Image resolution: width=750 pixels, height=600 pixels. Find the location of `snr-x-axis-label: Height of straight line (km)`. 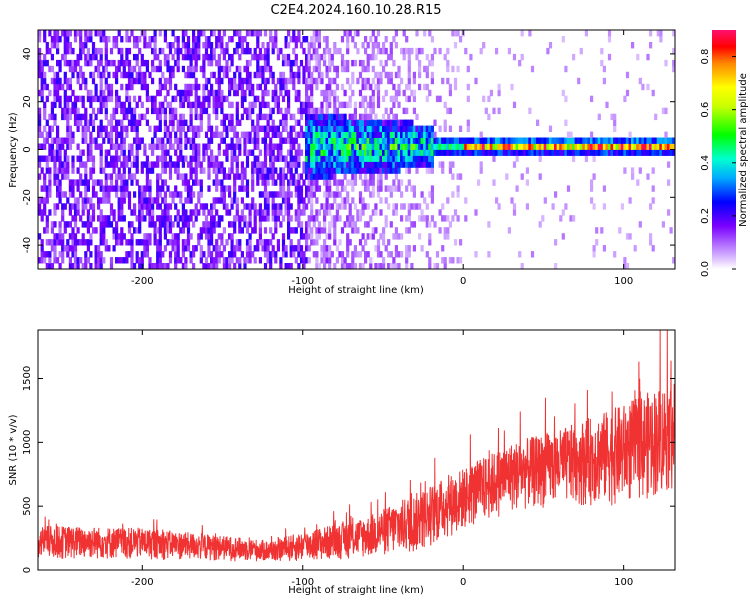

snr-x-axis-label: Height of straight line (km) is located at coordinates (356, 590).